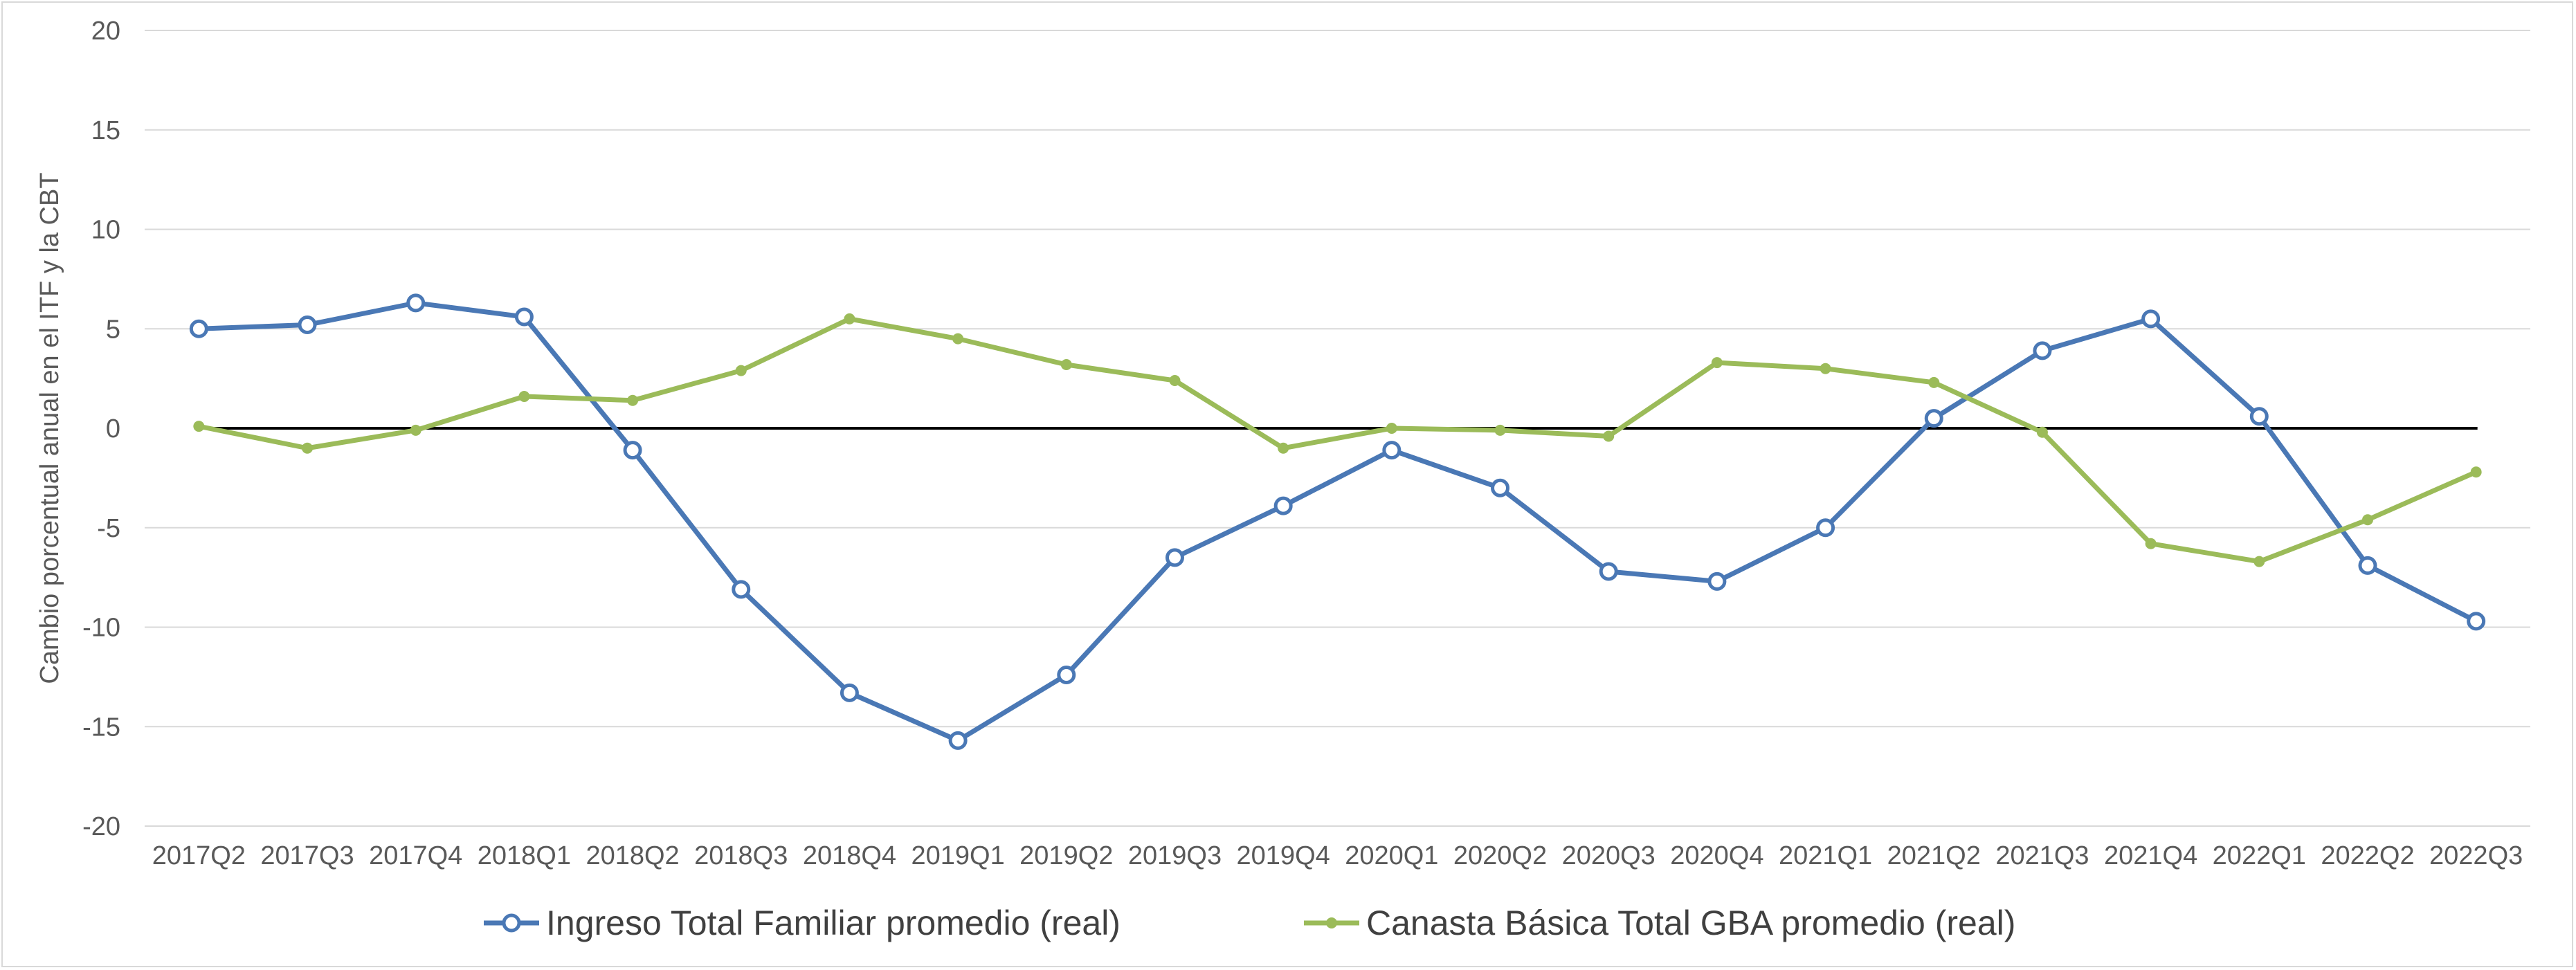  Describe the element at coordinates (833, 923) in the screenshot. I see `legend-label: Ingreso Total Familiar promedio (real)` at that location.